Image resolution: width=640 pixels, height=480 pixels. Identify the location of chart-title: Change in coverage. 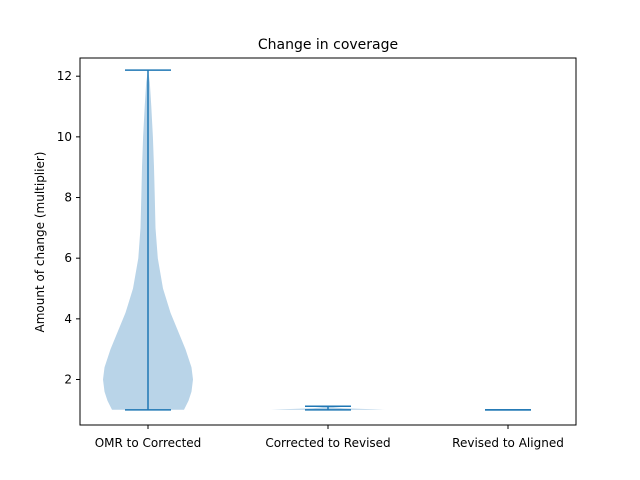
(328, 45).